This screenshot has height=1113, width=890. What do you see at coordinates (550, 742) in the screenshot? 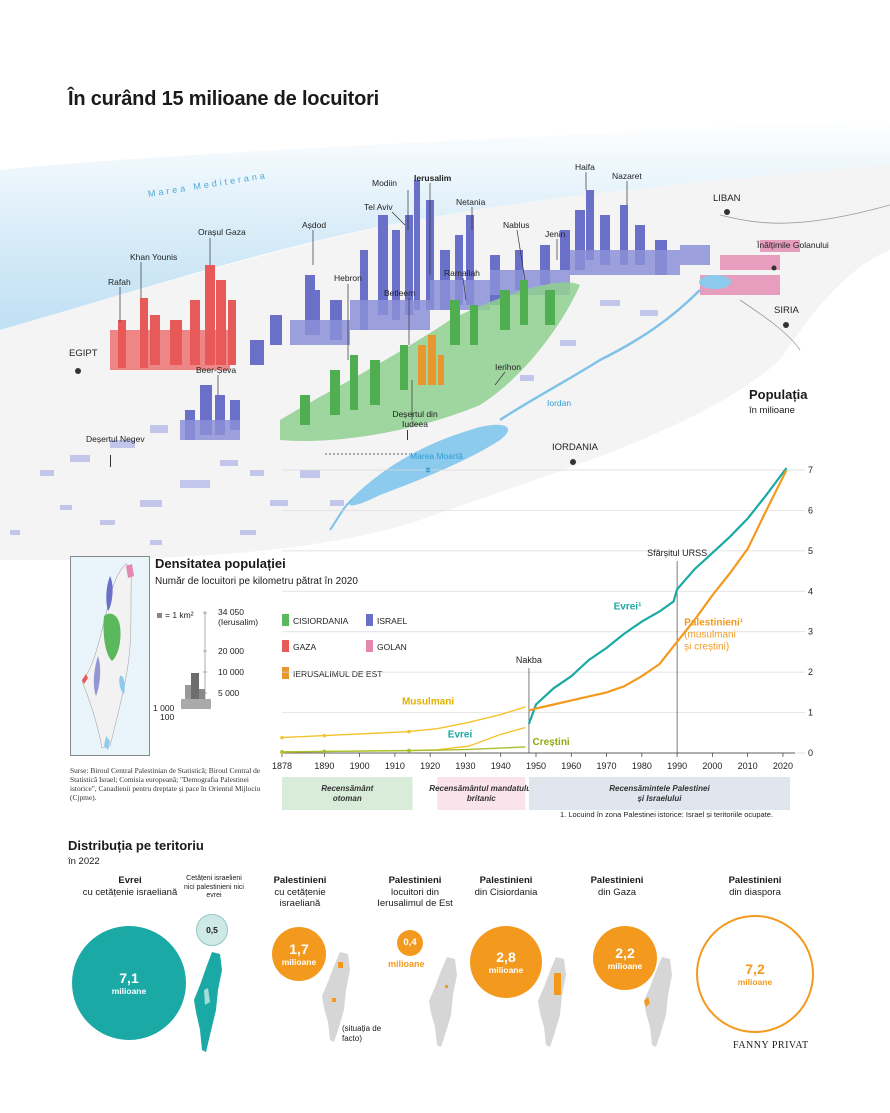
I see `series-label: Creștini` at bounding box center [550, 742].